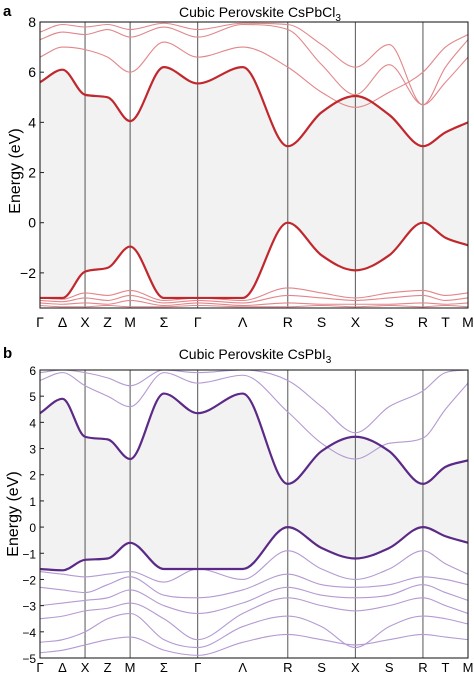 The image size is (474, 675). Describe the element at coordinates (257, 12) in the screenshot. I see `panel-a-title-text: Cubic Perovskite CsPbCl` at that location.